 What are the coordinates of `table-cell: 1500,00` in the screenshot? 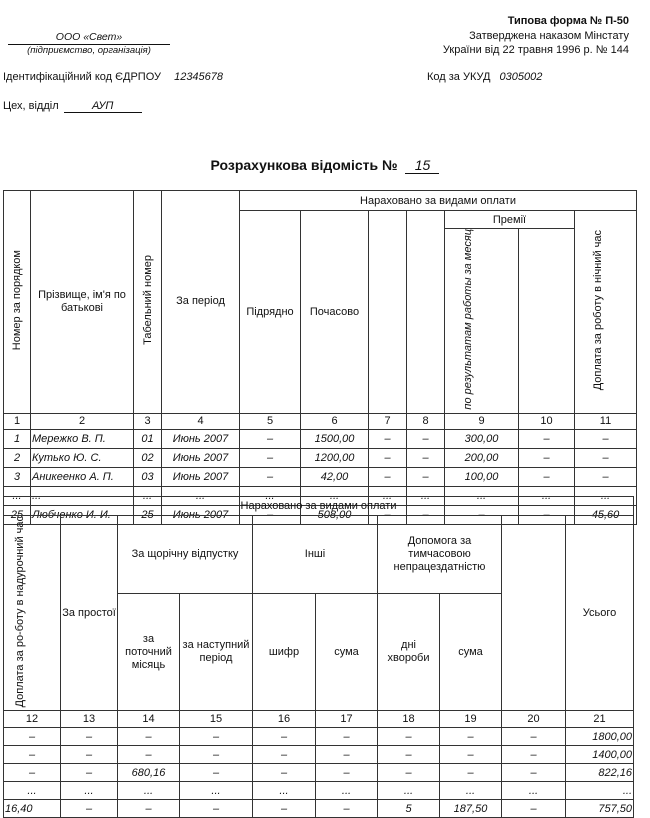 It's located at (334, 438).